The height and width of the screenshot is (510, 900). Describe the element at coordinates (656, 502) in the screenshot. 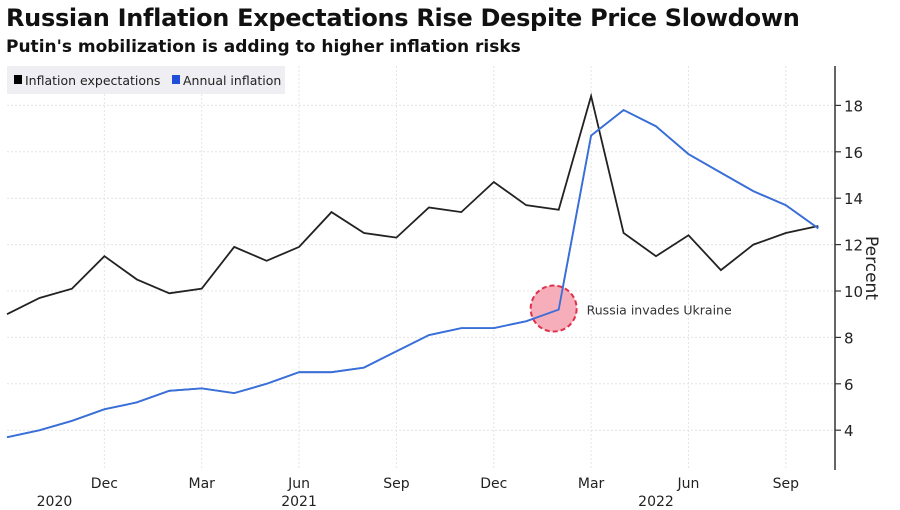

I see `x-year-label: 2022` at that location.